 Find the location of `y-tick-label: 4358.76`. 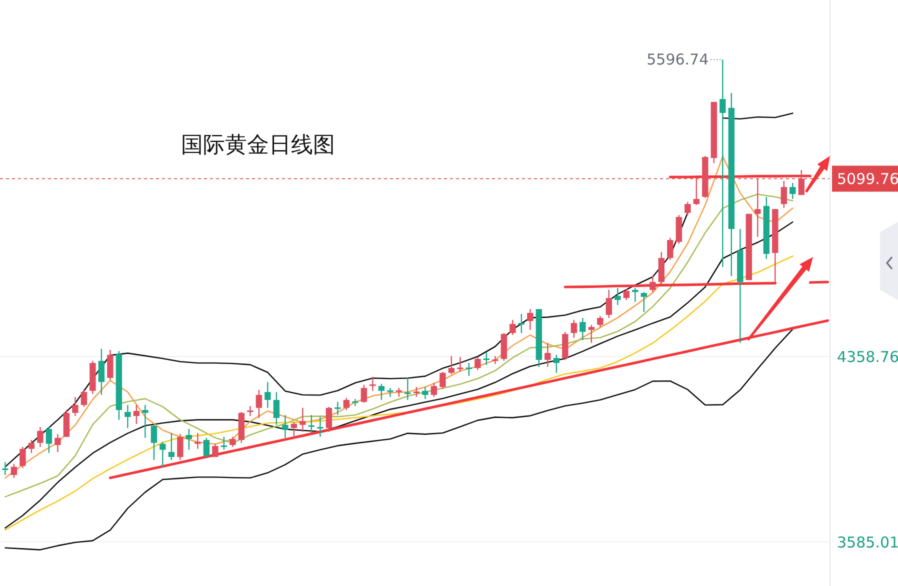

y-tick-label: 4358.76 is located at coordinates (867, 357).